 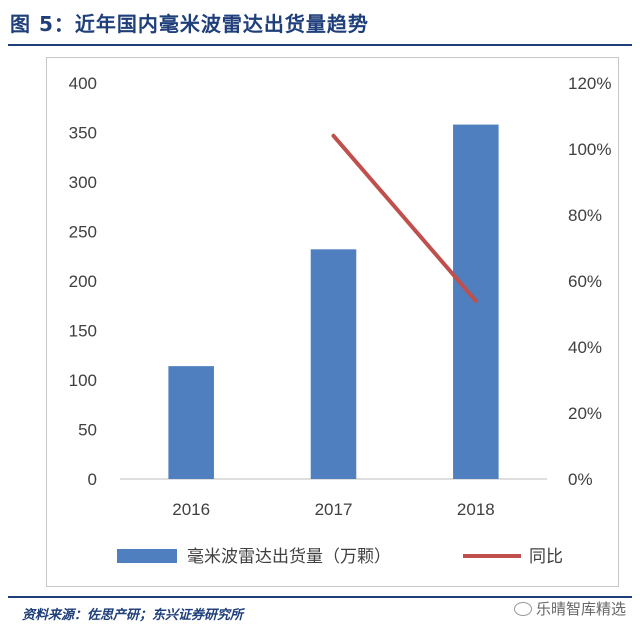 What do you see at coordinates (585, 215) in the screenshot?
I see `y2-tick-label: 80%` at bounding box center [585, 215].